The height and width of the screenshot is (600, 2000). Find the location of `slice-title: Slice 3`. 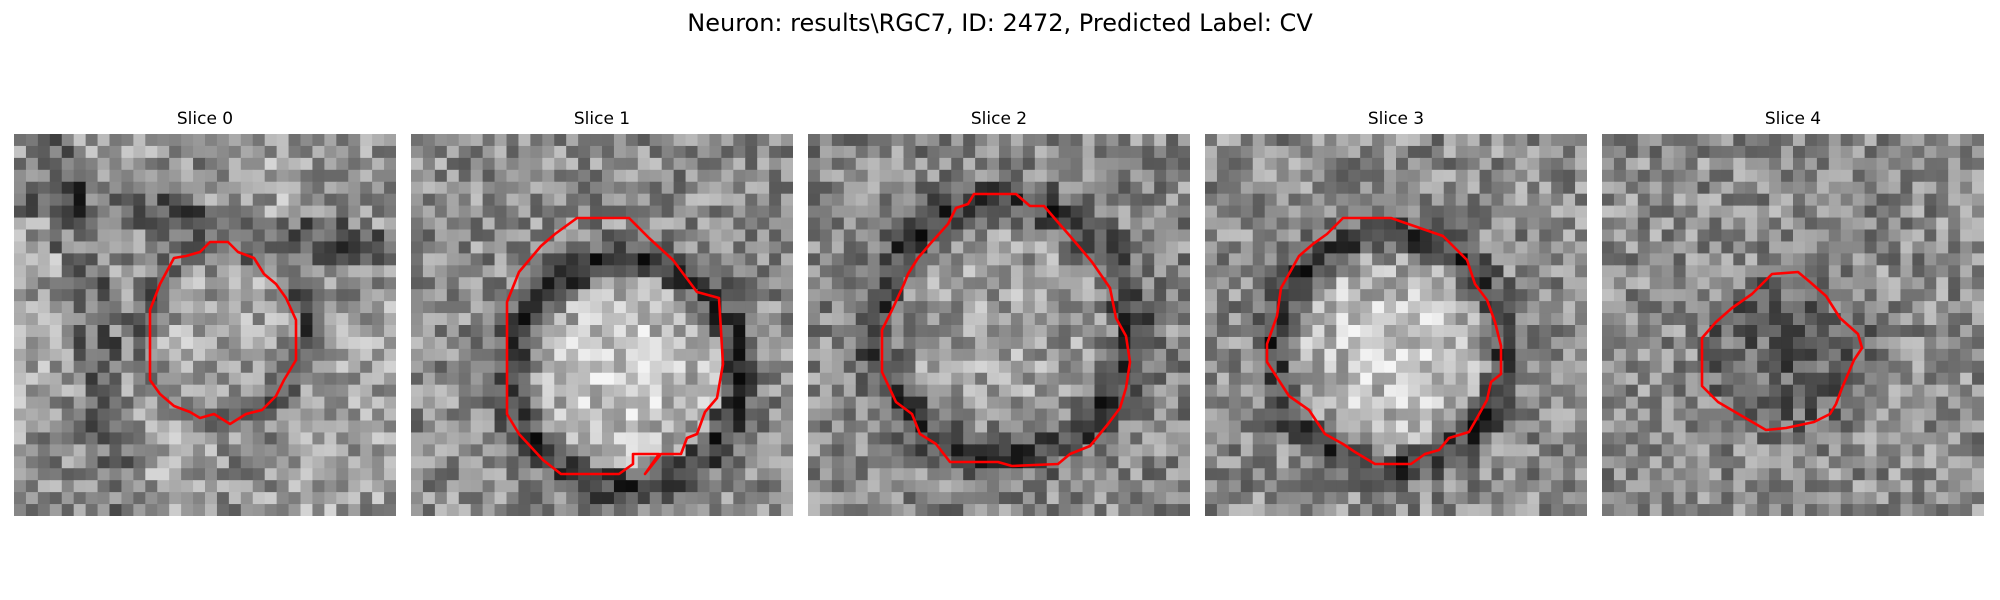

slice-title: Slice 3 is located at coordinates (1396, 119).